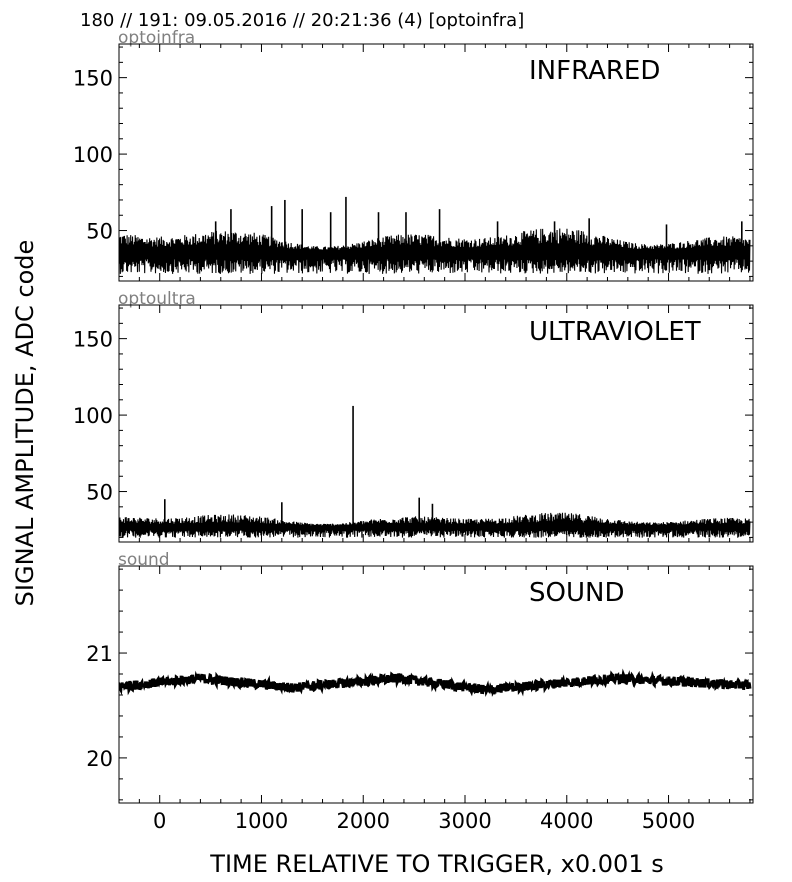 Image resolution: width=792 pixels, height=882 pixels. What do you see at coordinates (25, 423) in the screenshot?
I see `y-axis-label: SIGNAL AMPLITUDE, ADC code` at bounding box center [25, 423].